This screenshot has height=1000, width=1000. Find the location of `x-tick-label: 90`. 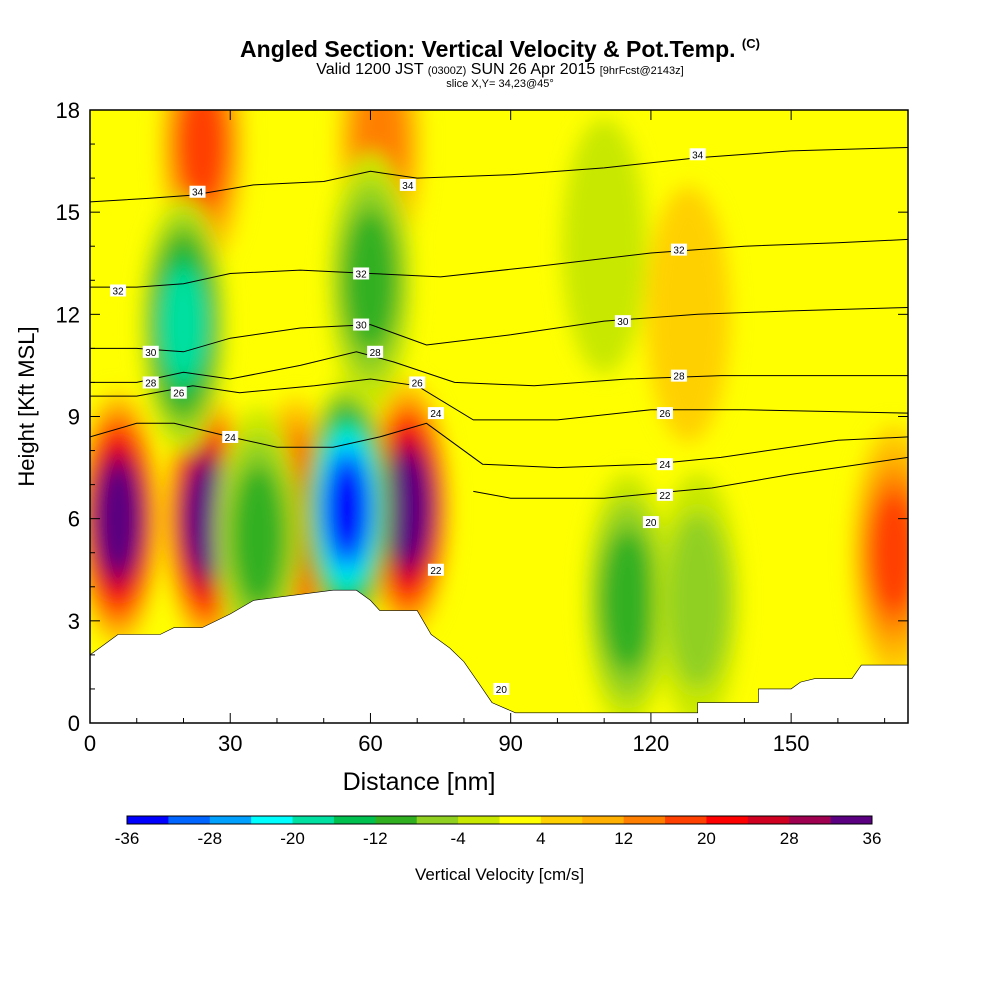

x-tick-label: 90 is located at coordinates (510, 743).